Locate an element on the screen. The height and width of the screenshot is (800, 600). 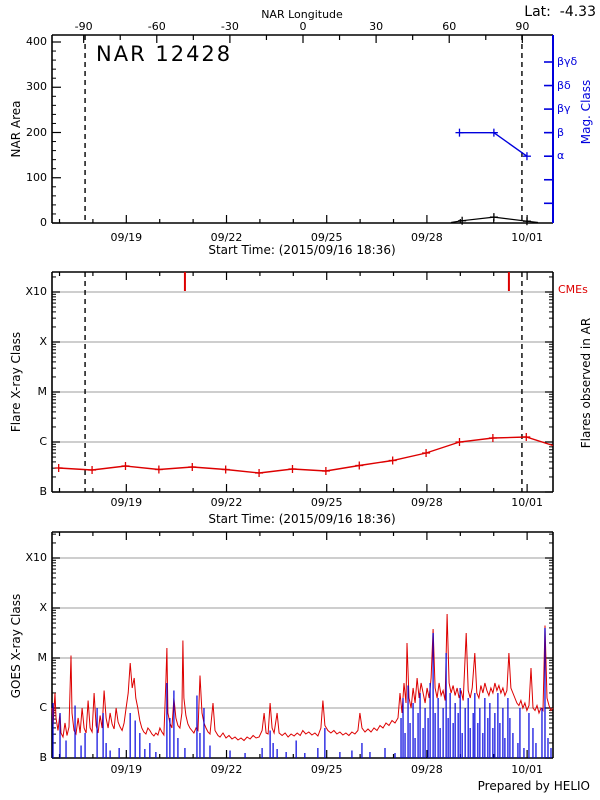
area-tick-label: 300 is located at coordinates (36, 87).